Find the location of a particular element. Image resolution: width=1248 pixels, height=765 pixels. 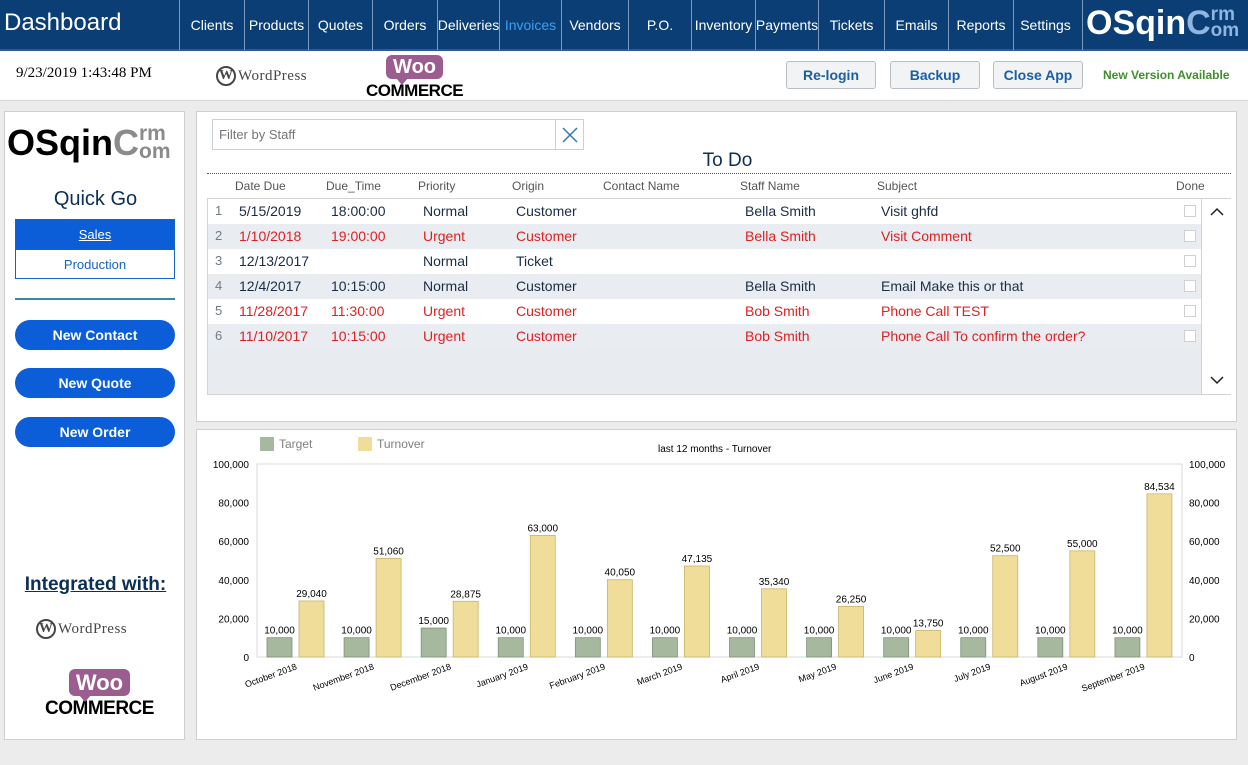

row-subject: Phone Call TEST is located at coordinates (935, 311).